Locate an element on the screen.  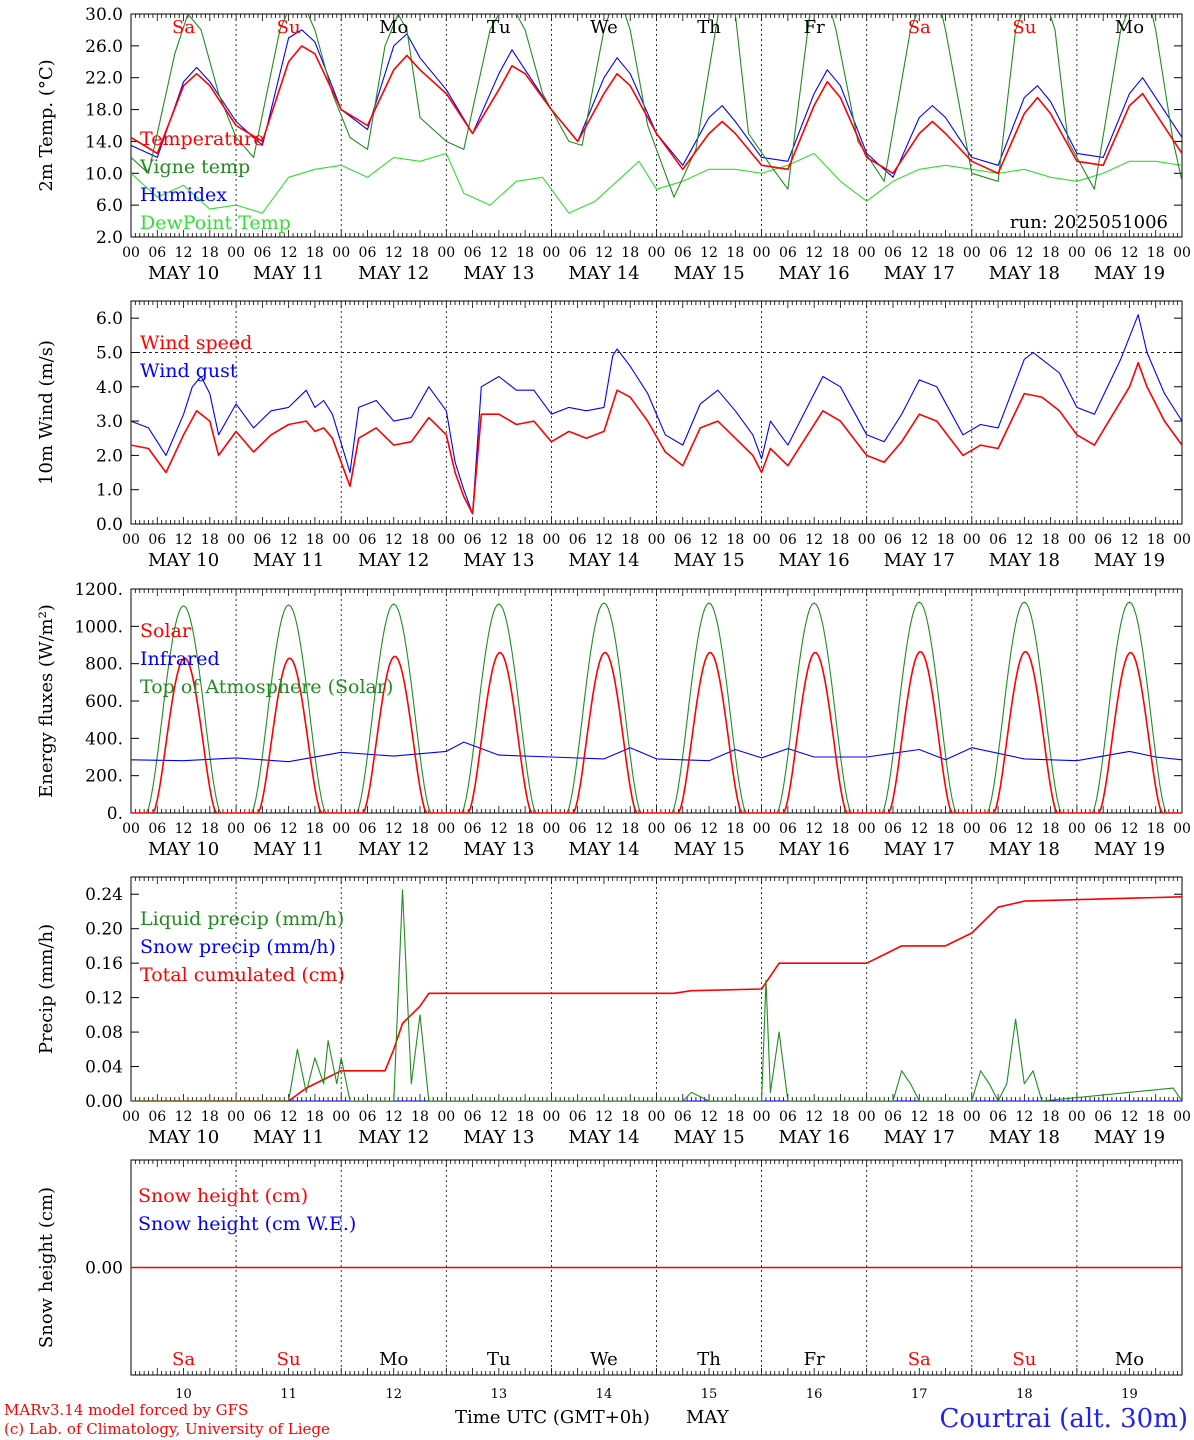
day-number-label: 10 is located at coordinates (183, 1394).